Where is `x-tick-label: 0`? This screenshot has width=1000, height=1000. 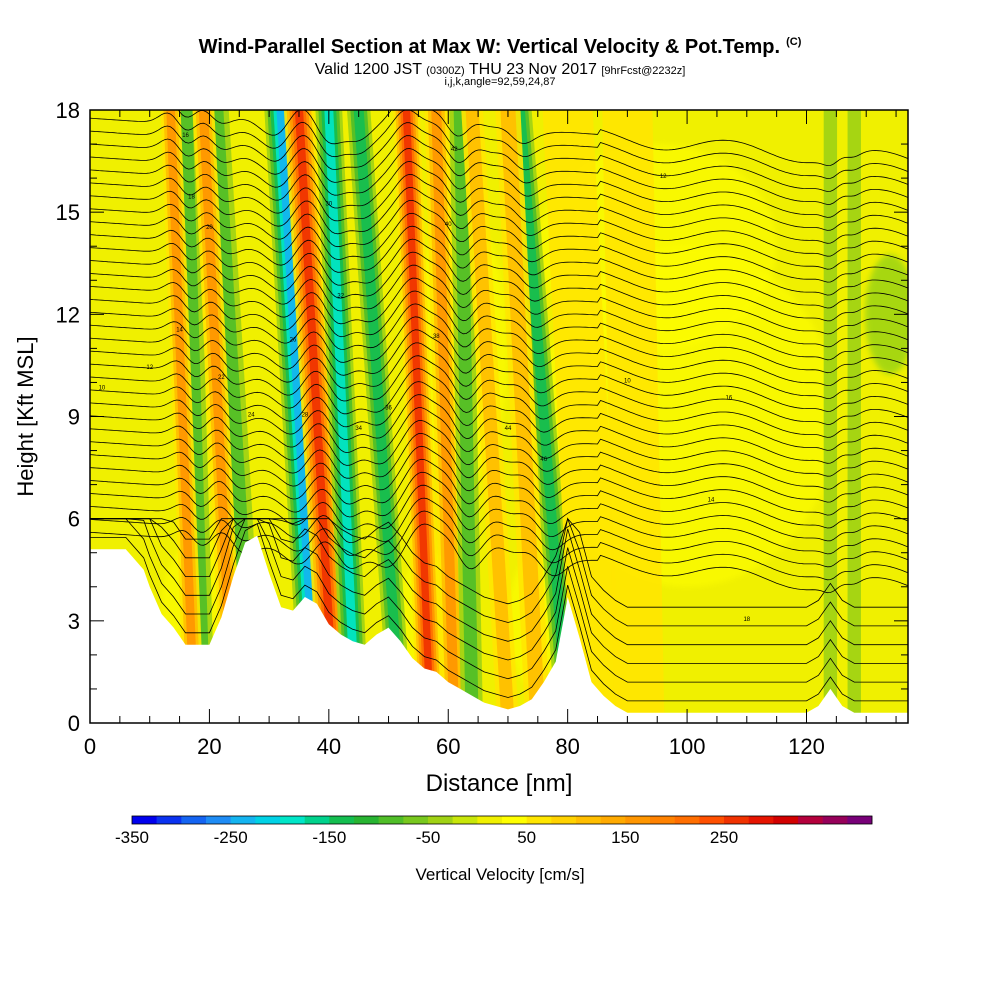 x-tick-label: 0 is located at coordinates (90, 746).